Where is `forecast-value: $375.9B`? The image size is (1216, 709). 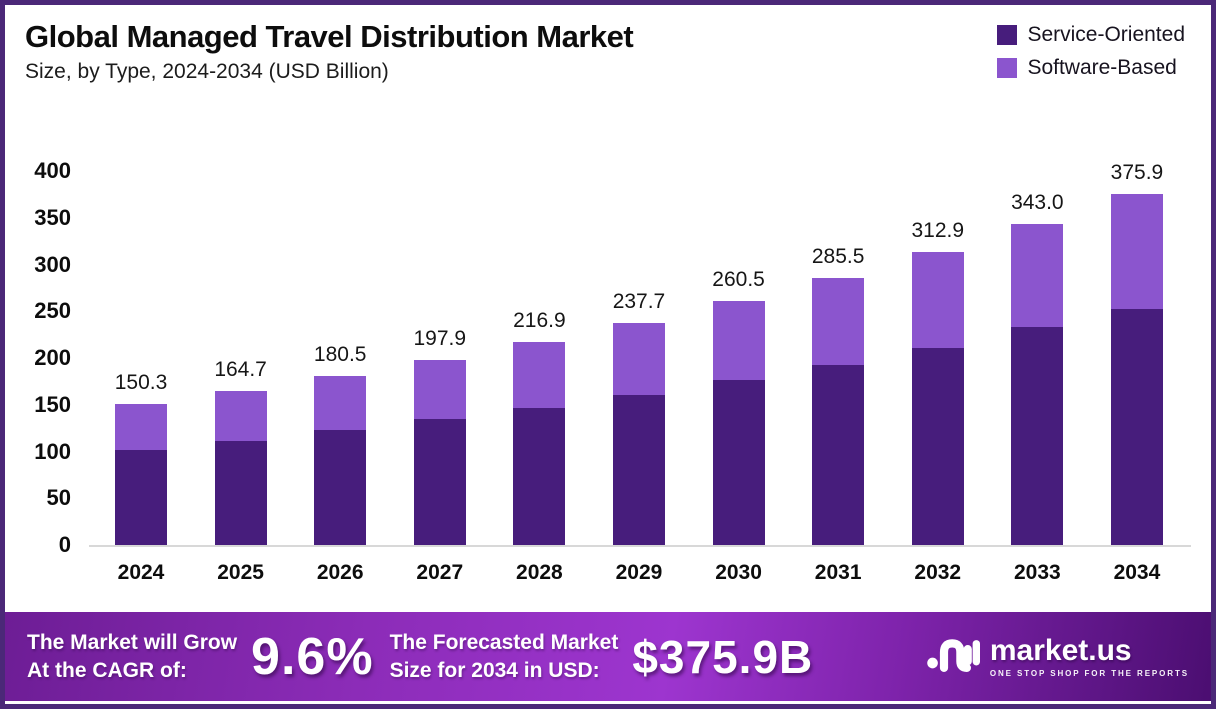
forecast-value: $375.9B is located at coordinates (723, 656).